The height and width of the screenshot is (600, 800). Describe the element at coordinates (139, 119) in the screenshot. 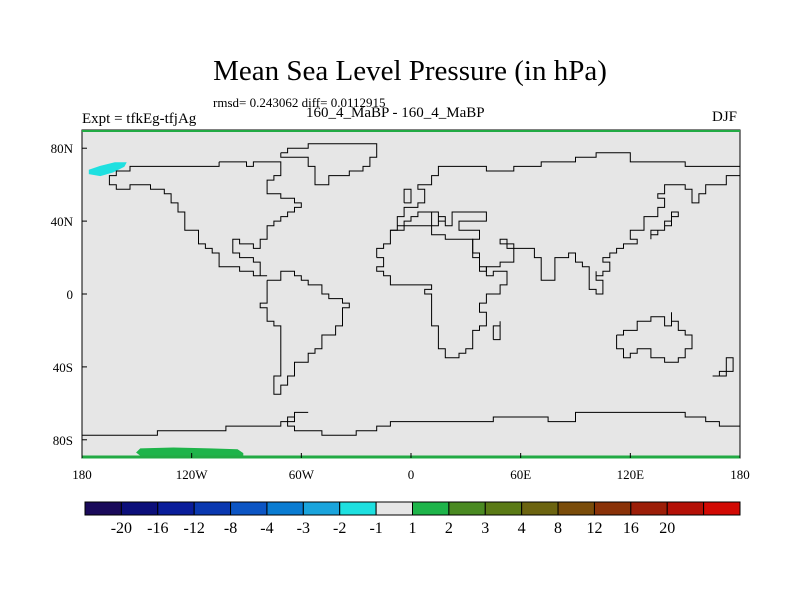

I see `experiment-label: Expt = tfkEg-tfjAg` at that location.